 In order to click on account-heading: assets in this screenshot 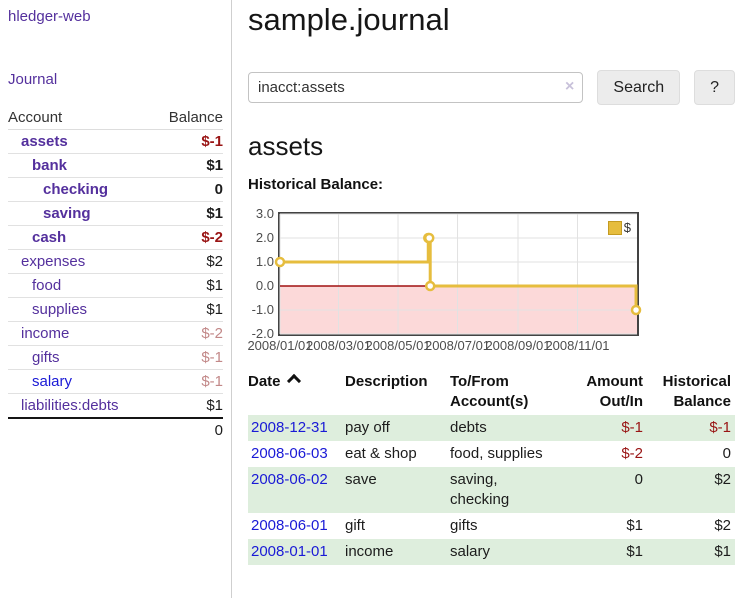, I will do `click(286, 146)`.